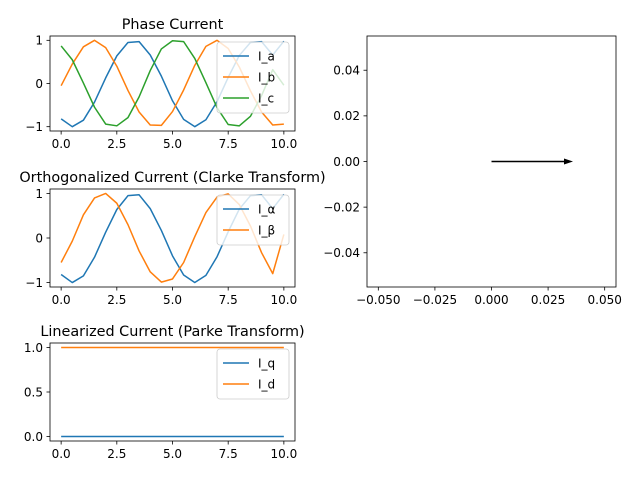  Describe the element at coordinates (116, 144) in the screenshot. I see `phase-current-x-tick-label: 2.5` at that location.